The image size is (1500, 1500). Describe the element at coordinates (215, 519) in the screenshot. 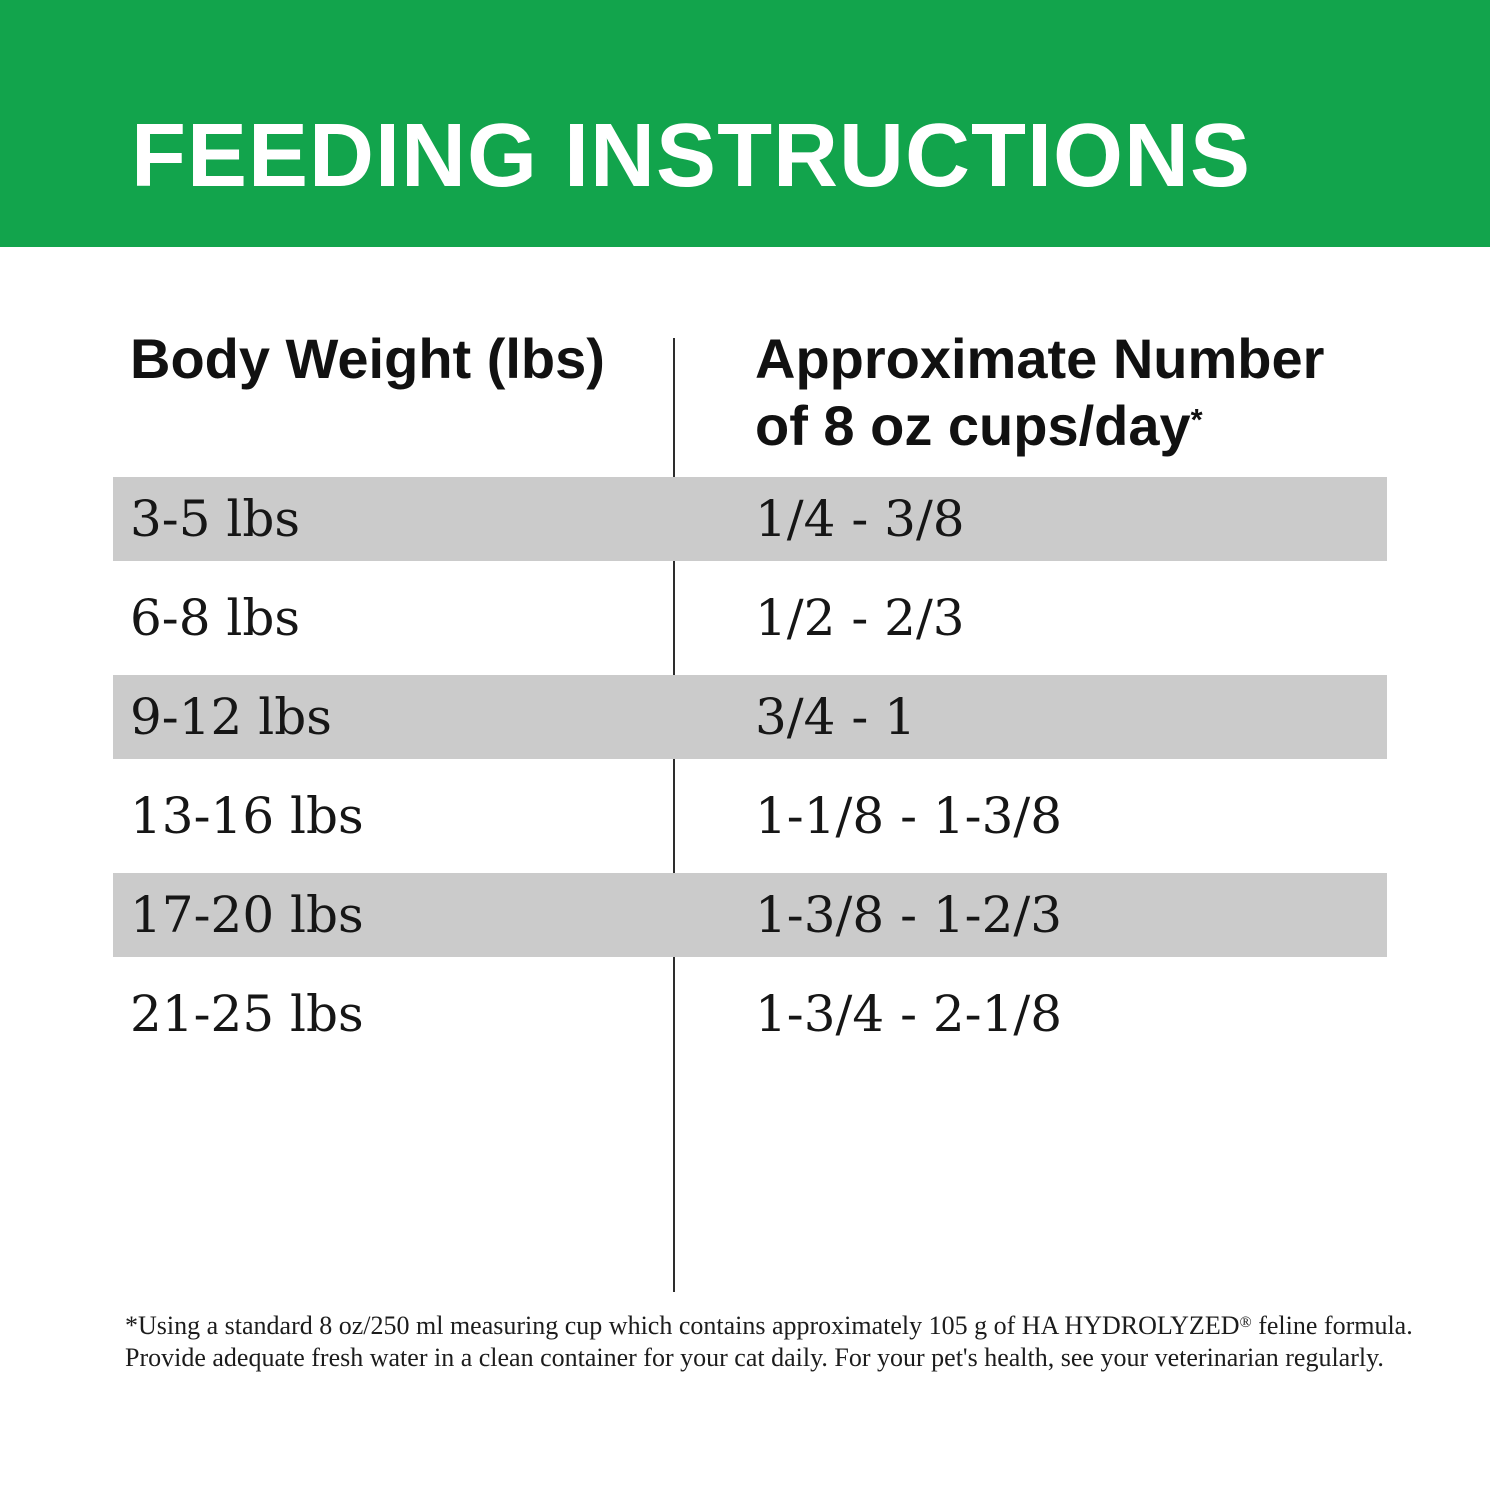

I see `body-weight-cell: 3-5 lbs` at that location.